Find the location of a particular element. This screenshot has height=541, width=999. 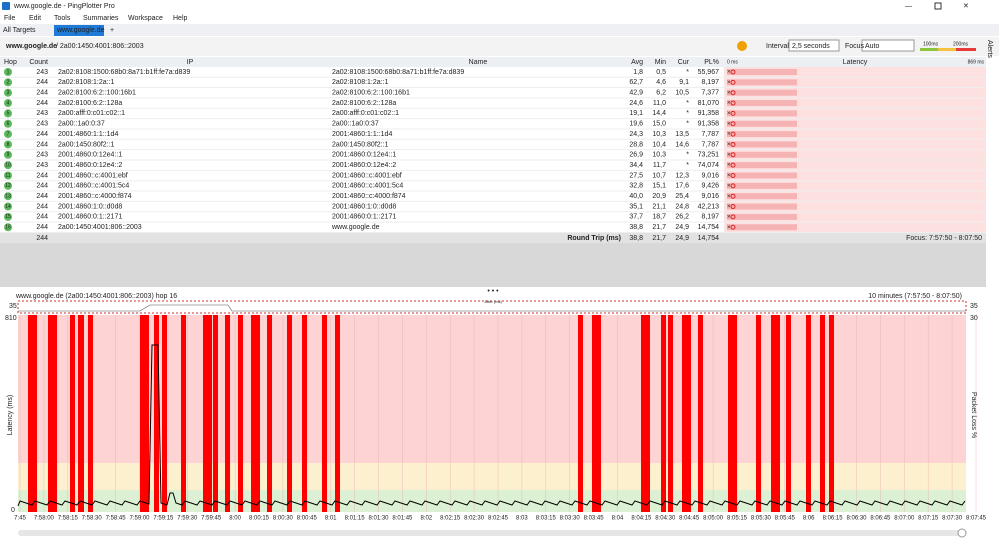

minimize: — is located at coordinates (908, 6).